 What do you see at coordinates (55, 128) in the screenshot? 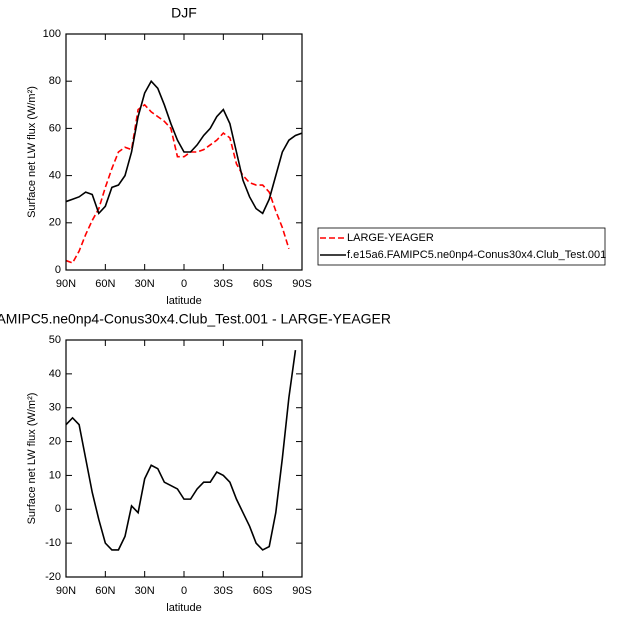
I see `y-tick-label: 60` at bounding box center [55, 128].